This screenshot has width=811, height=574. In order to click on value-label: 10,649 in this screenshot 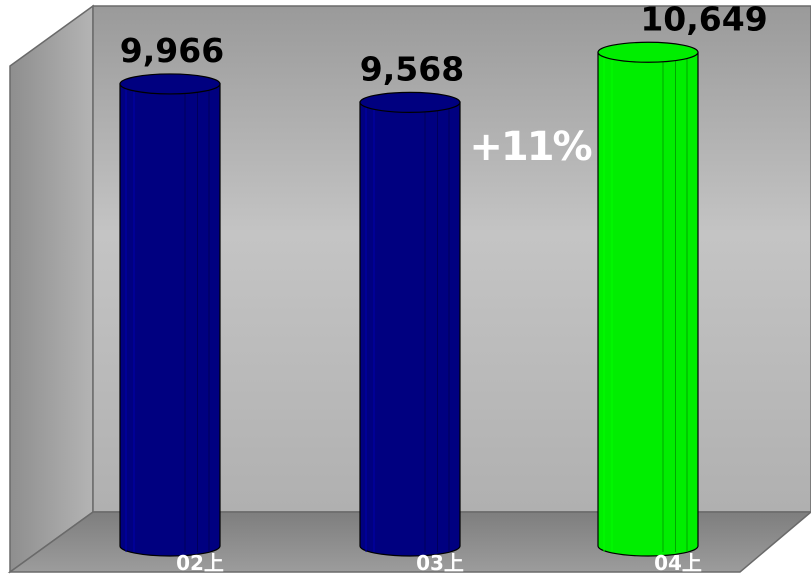, I will do `click(703, 19)`.